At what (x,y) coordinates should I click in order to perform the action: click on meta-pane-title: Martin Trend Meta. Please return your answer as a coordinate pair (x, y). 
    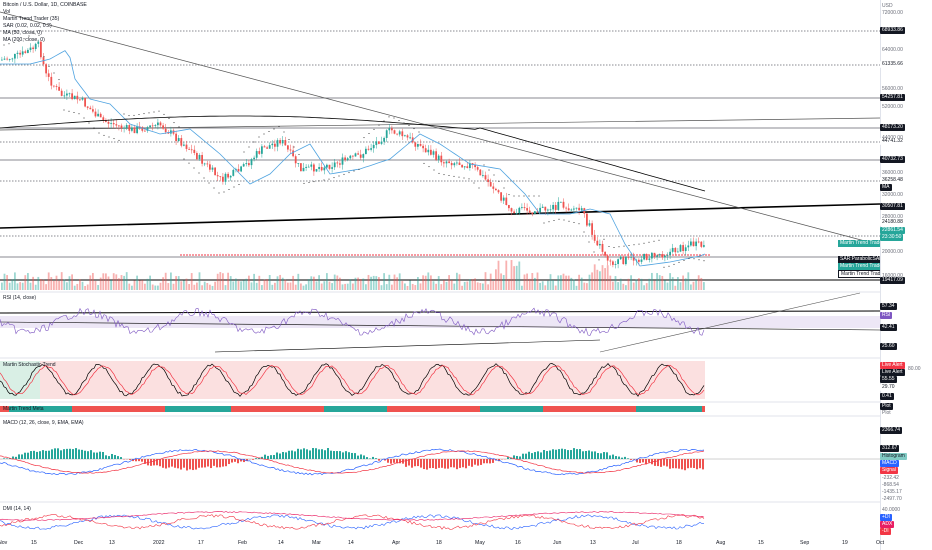
    Looking at the image, I should click on (23, 409).